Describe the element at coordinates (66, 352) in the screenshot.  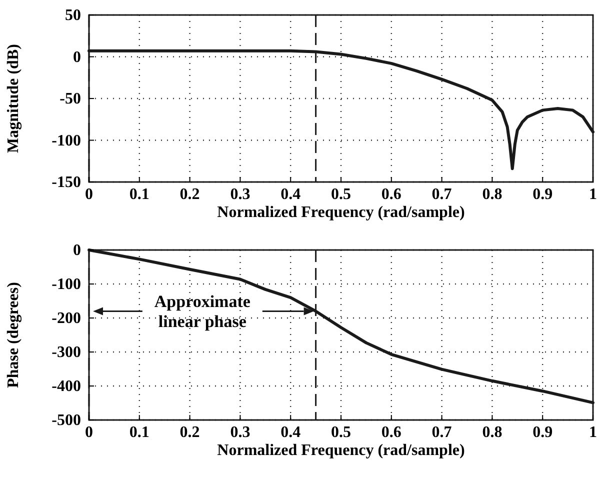
I see `y-tick-label: -300` at that location.